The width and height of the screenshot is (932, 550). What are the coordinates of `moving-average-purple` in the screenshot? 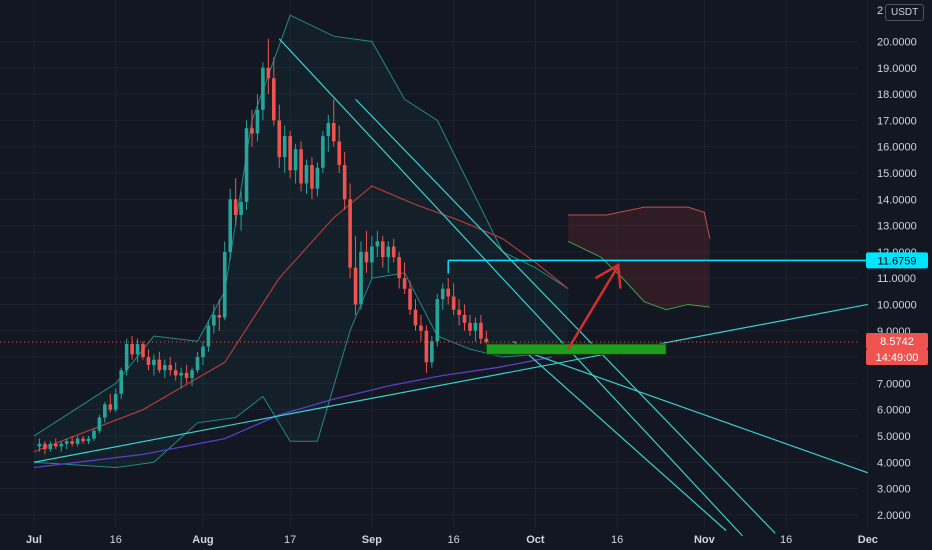 It's located at (292, 412).